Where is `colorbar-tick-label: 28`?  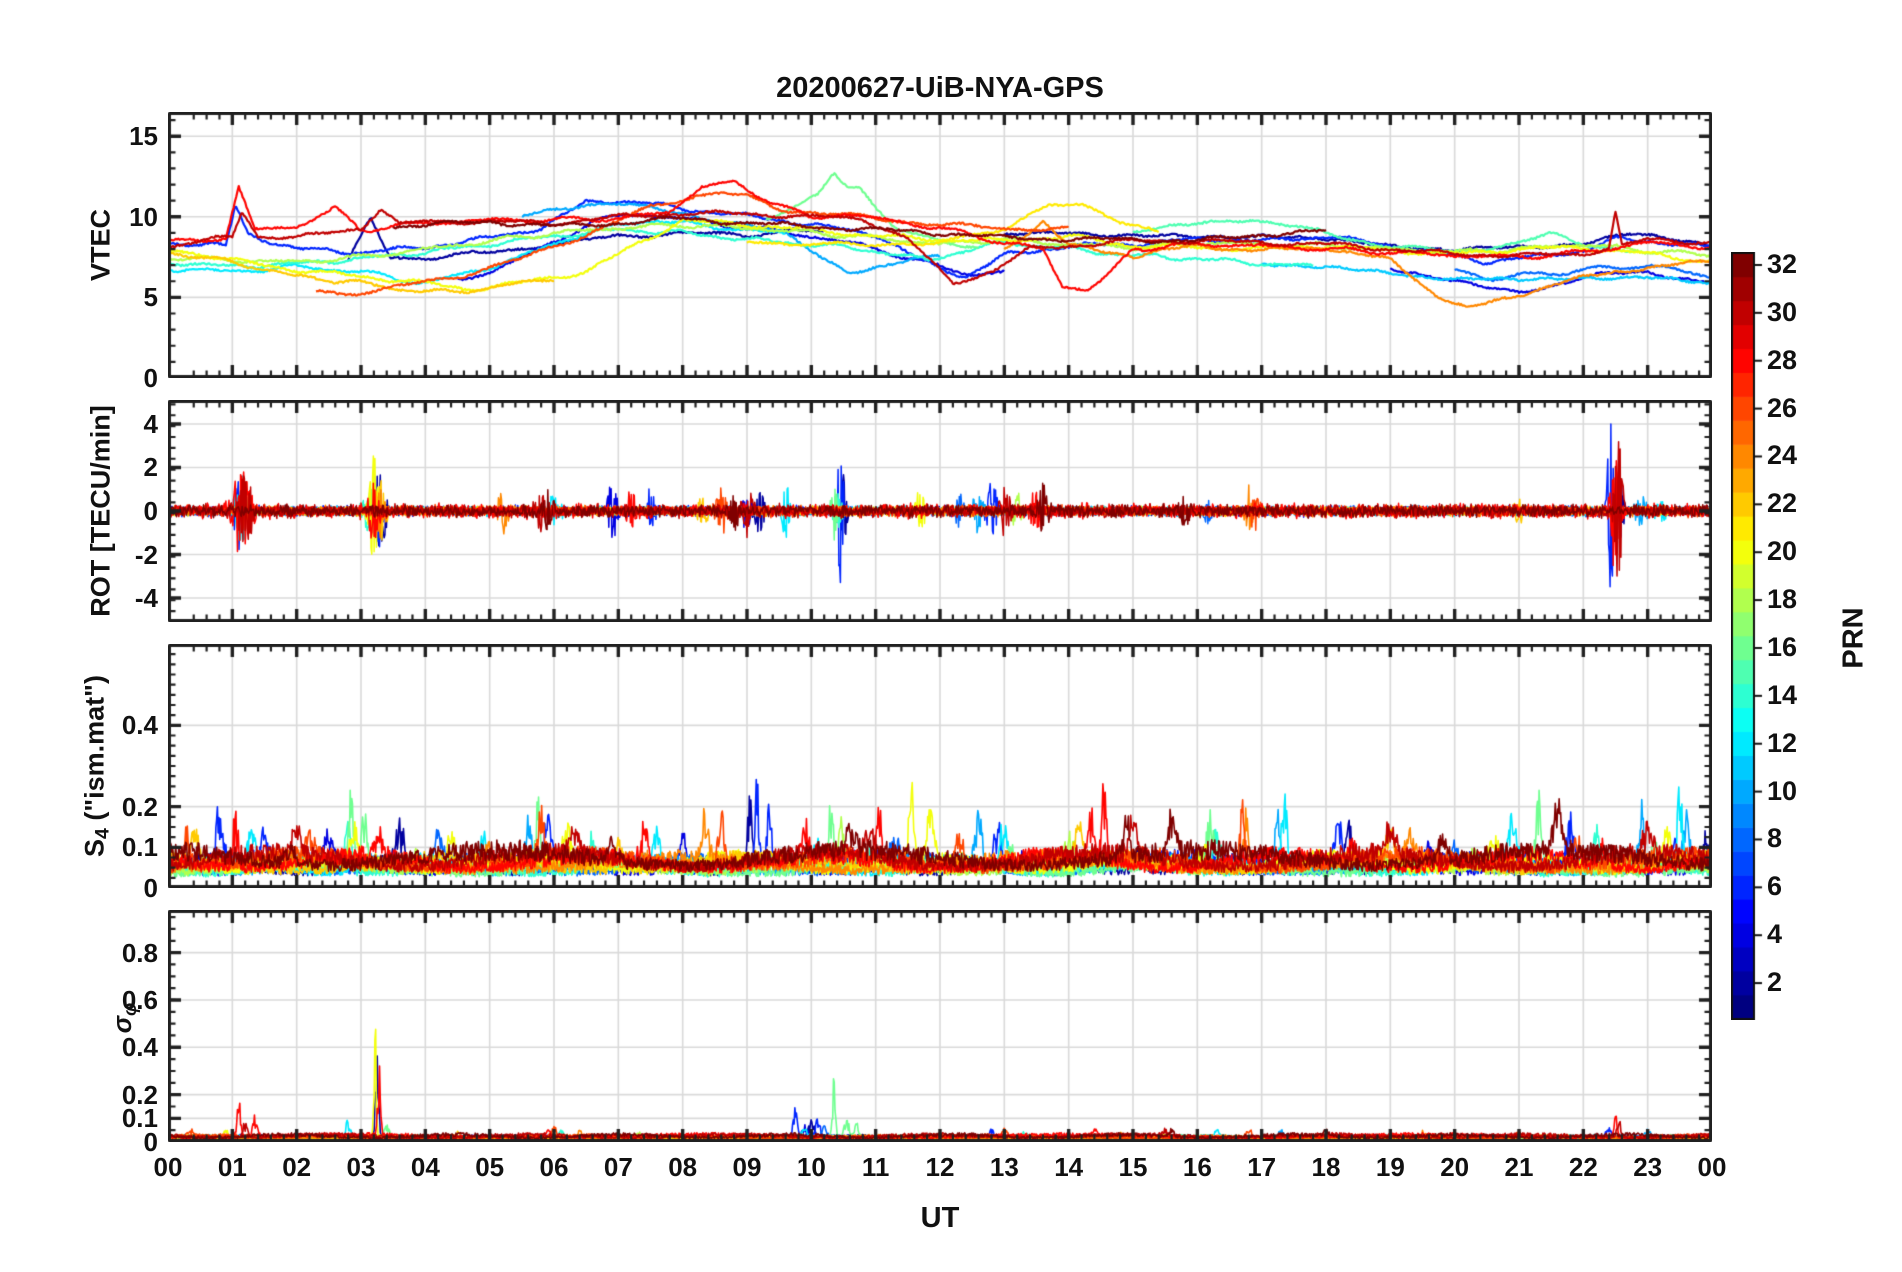 colorbar-tick-label: 28 is located at coordinates (1782, 359).